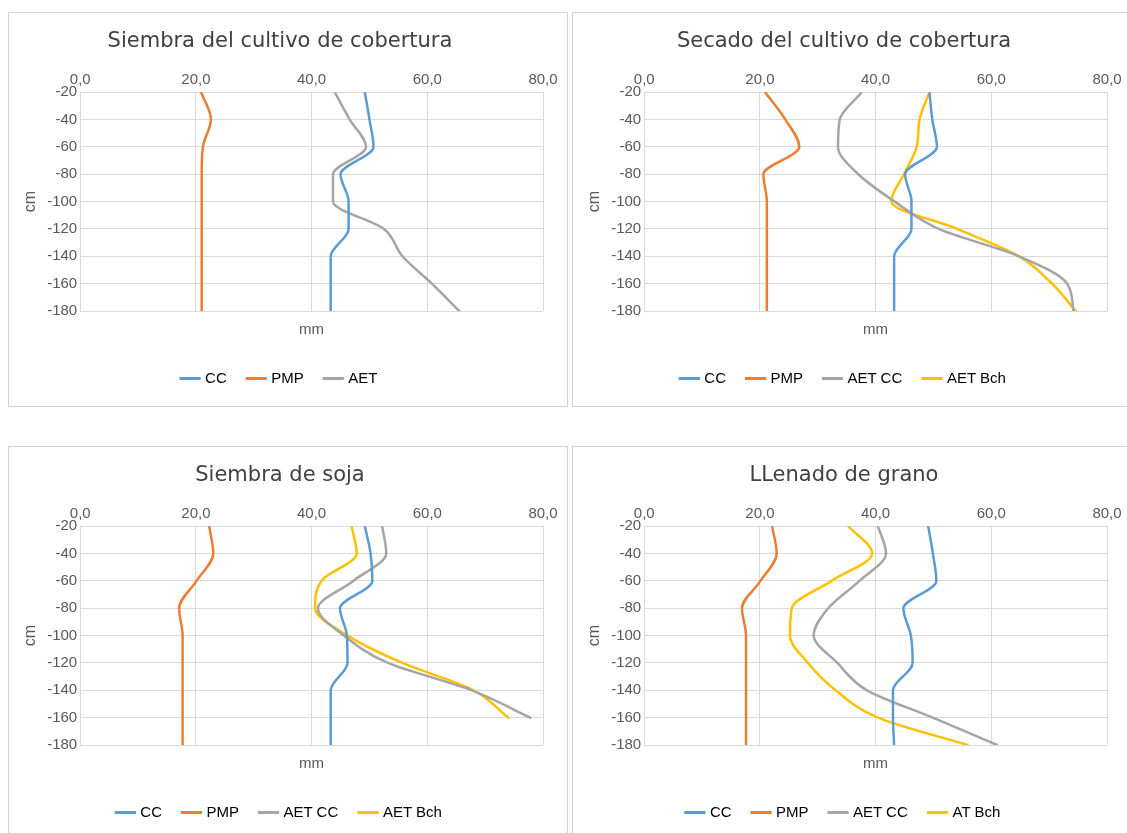 This screenshot has width=1127, height=833. I want to click on chart-title: Secado del cultivo de cobertura, so click(844, 40).